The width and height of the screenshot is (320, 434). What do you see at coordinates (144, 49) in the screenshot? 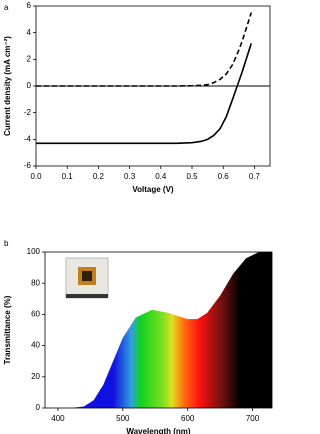
I see `iv-curve` at bounding box center [144, 49].